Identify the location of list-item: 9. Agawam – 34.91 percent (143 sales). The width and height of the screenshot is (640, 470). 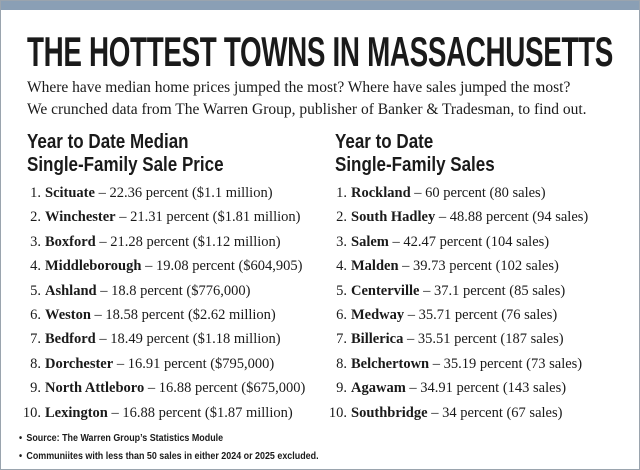
(445, 388).